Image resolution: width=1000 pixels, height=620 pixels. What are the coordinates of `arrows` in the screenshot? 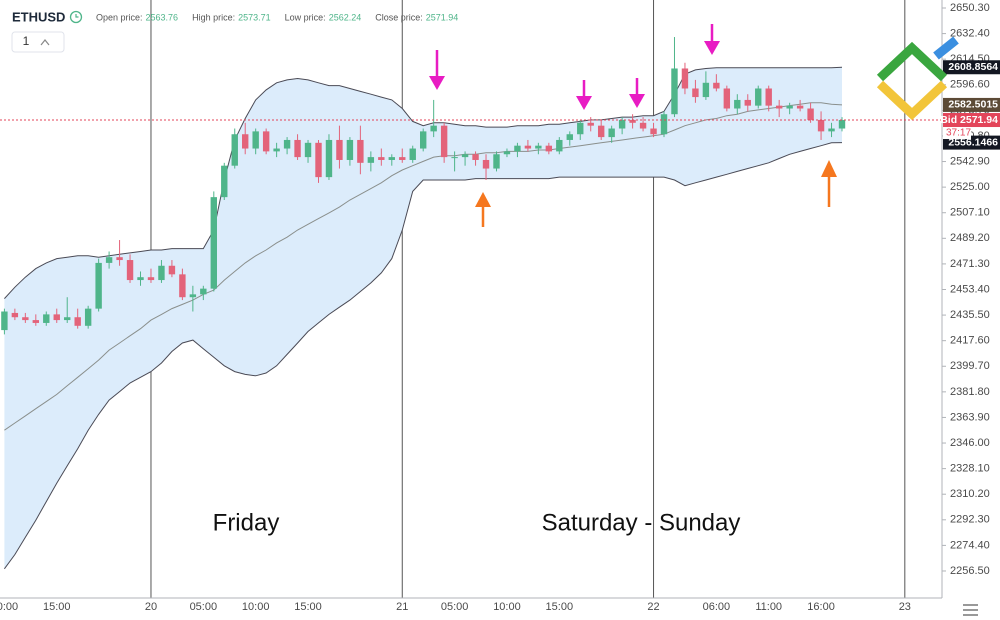 It's located at (633, 125).